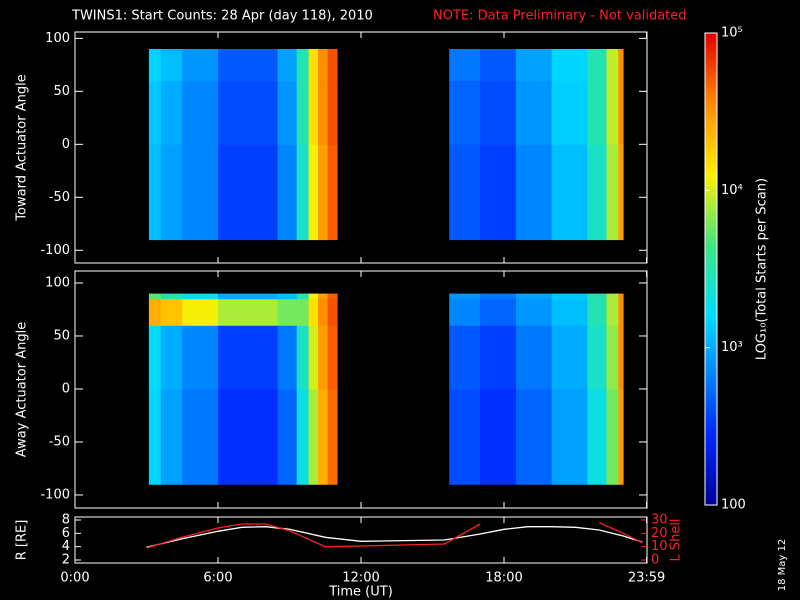 The image size is (800, 600). Describe the element at coordinates (733, 505) in the screenshot. I see `colorbar-tick-label: 100` at that location.